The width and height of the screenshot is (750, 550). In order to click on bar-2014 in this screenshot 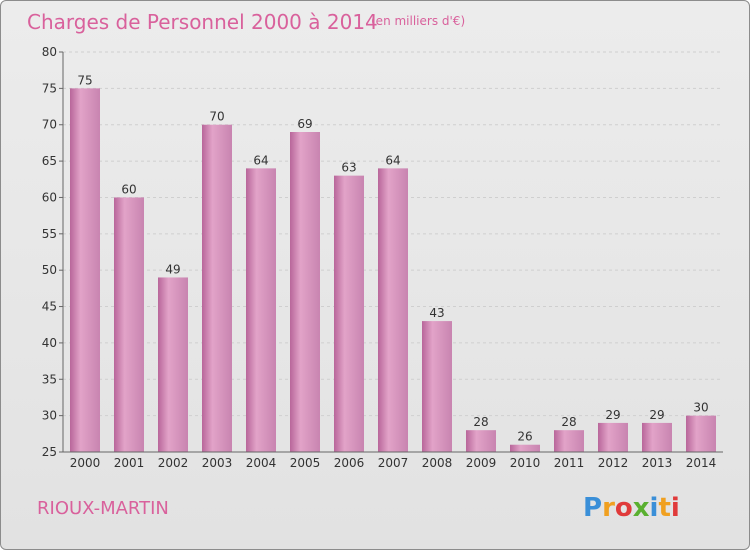, I will do `click(701, 433)`.